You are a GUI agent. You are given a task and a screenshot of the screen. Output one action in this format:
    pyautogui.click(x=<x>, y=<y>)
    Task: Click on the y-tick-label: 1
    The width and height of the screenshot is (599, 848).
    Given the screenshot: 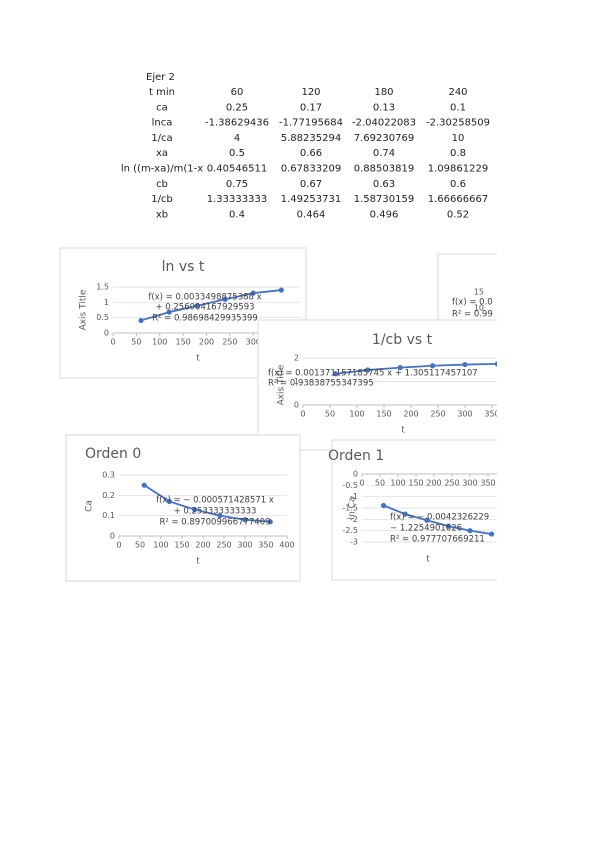 What is the action you would take?
    pyautogui.click(x=296, y=381)
    